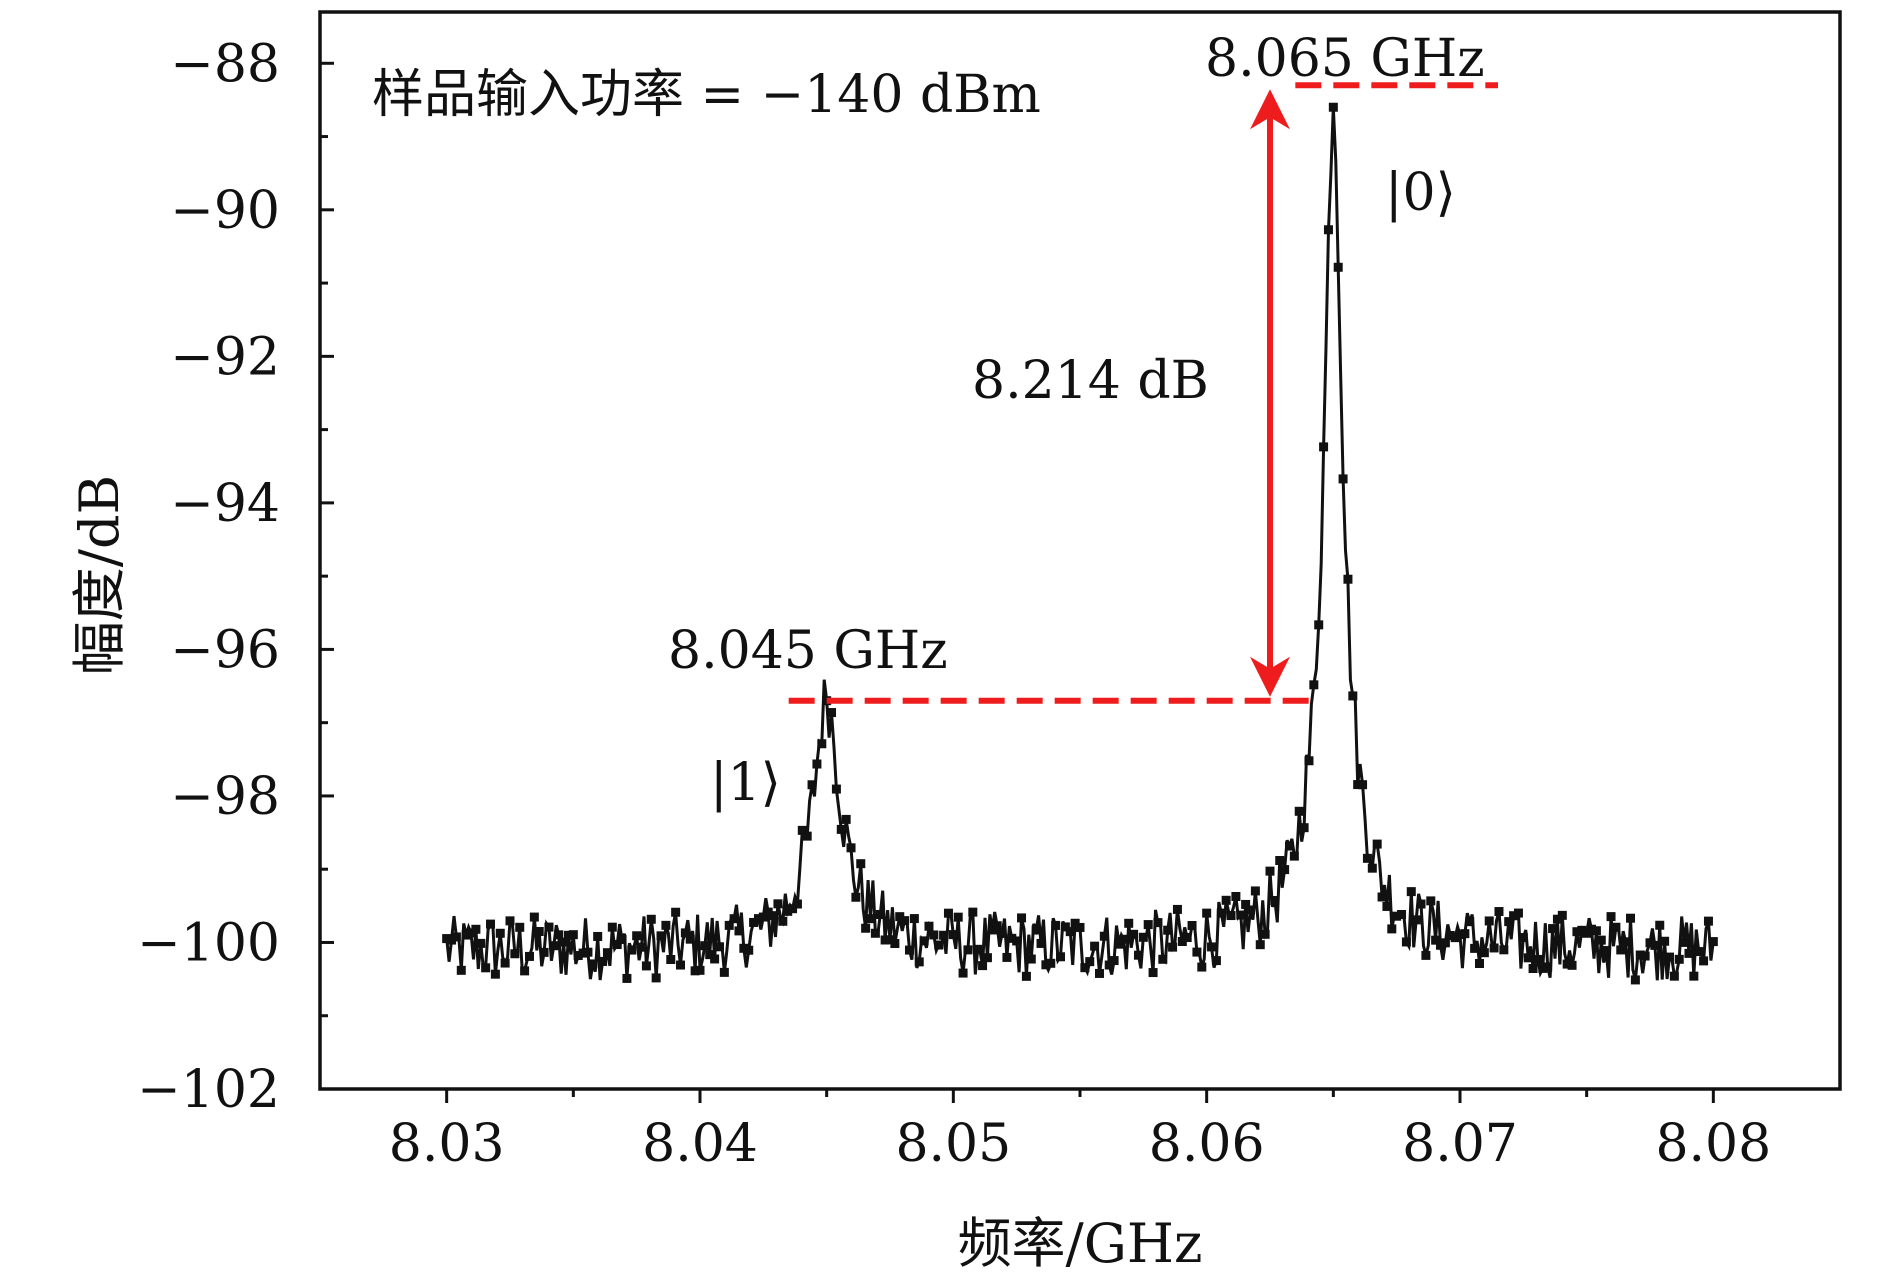 This screenshot has height=1276, width=1890. I want to click on y-axis-title: 幅度/dB, so click(99, 575).